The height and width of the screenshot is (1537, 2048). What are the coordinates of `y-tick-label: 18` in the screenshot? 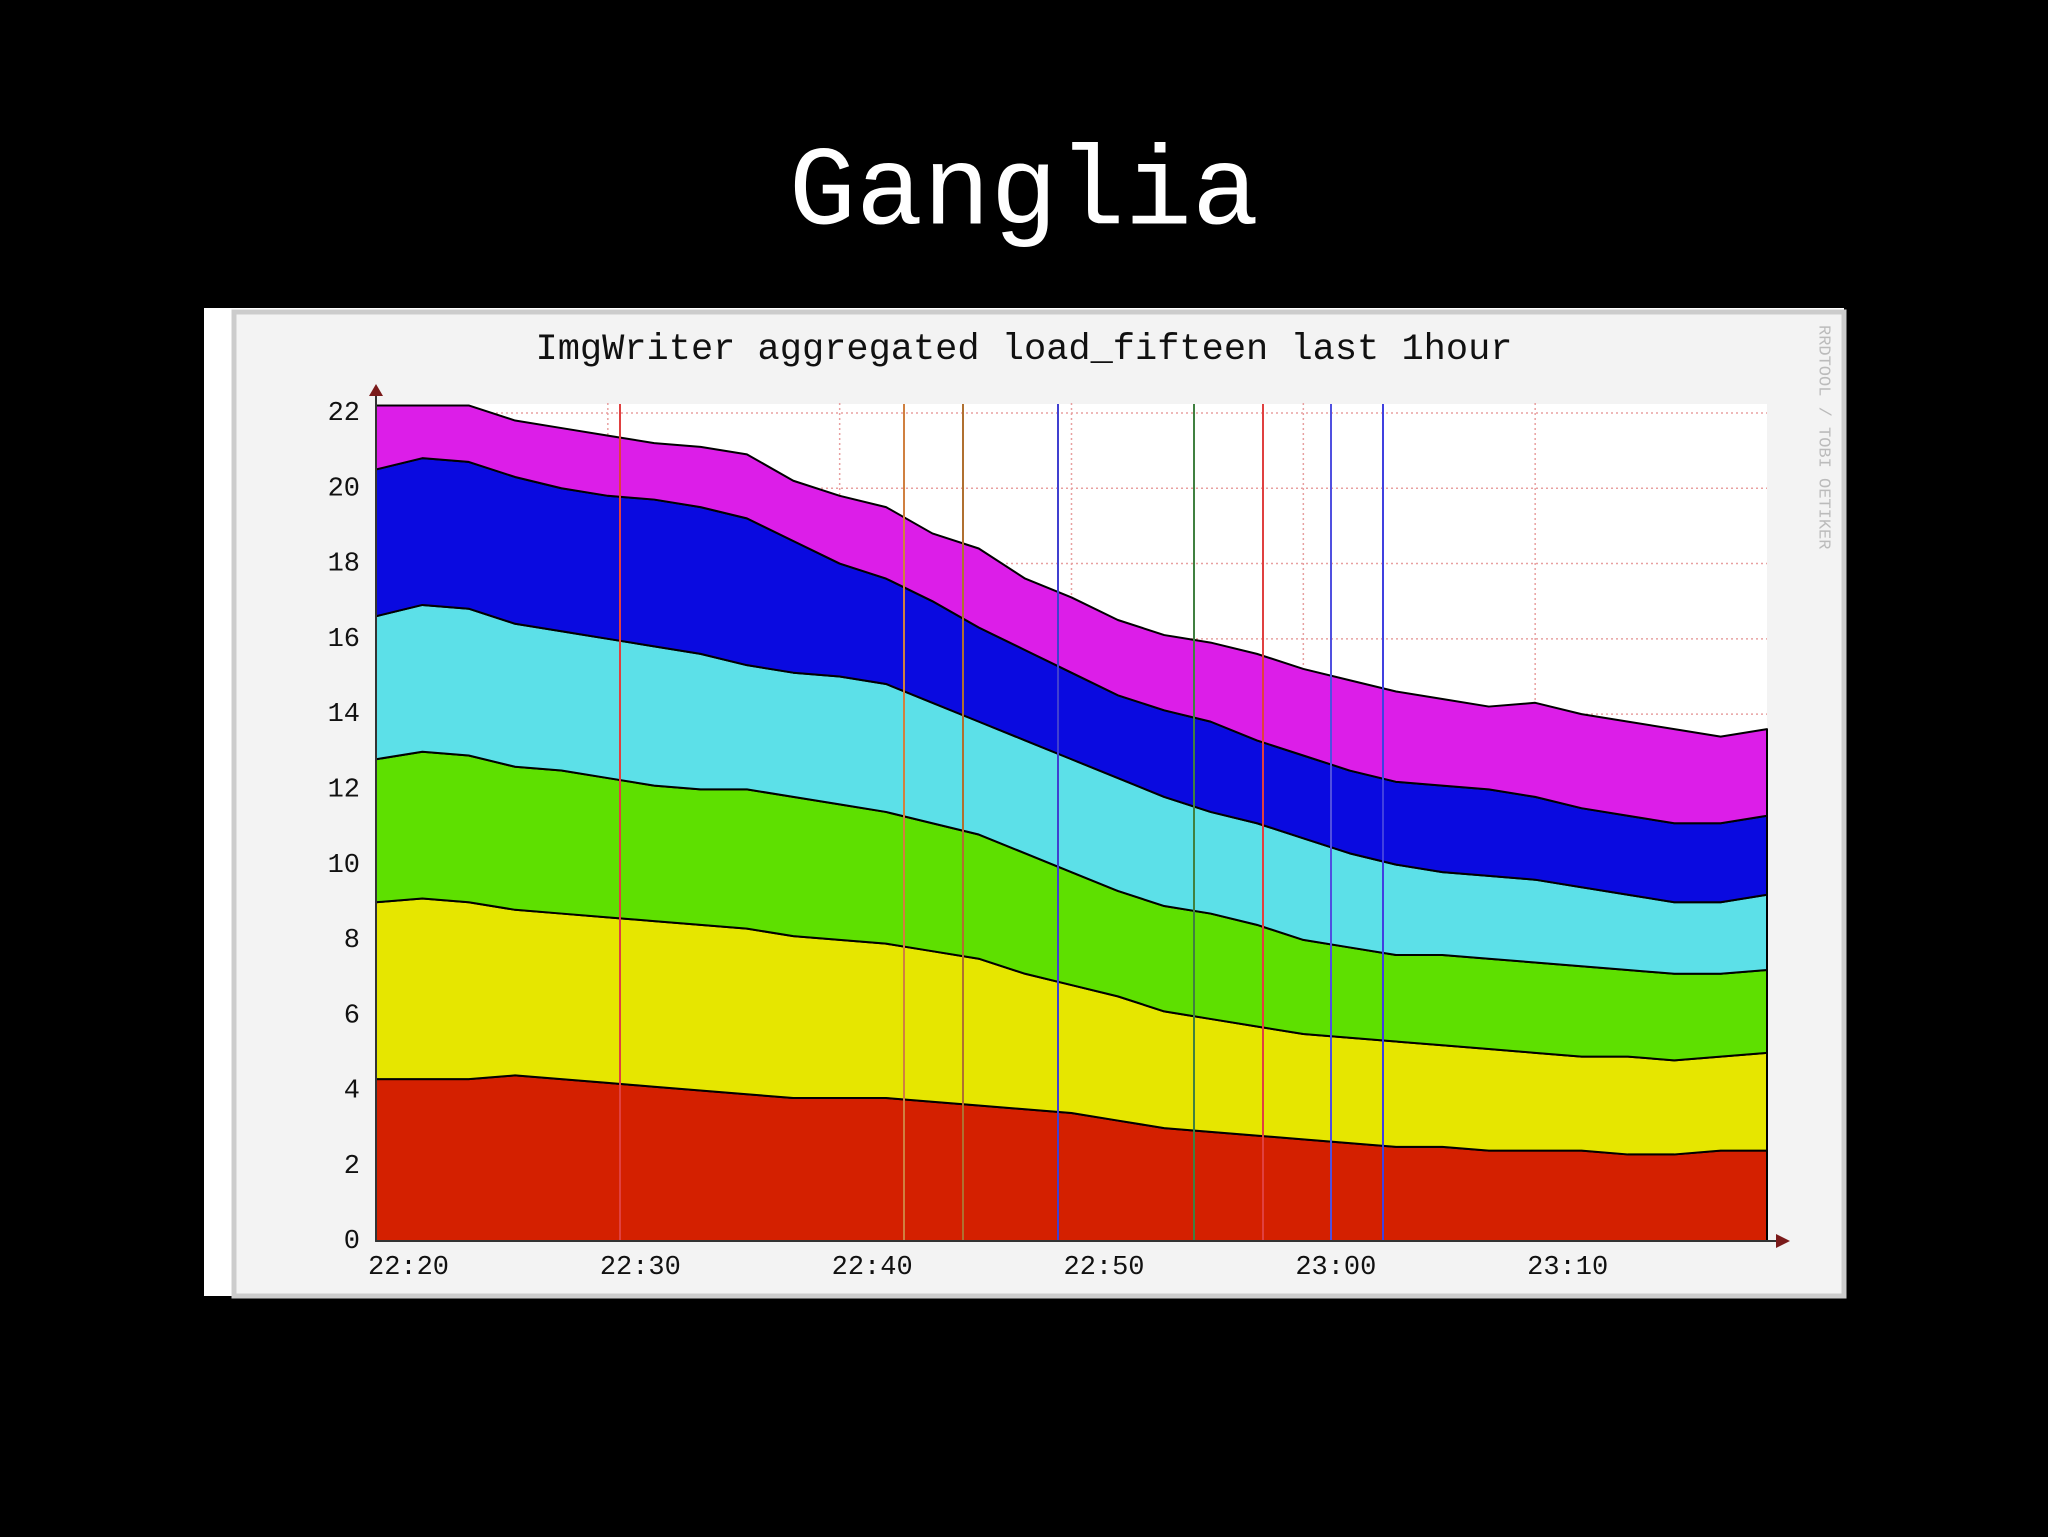 It's located at (344, 565).